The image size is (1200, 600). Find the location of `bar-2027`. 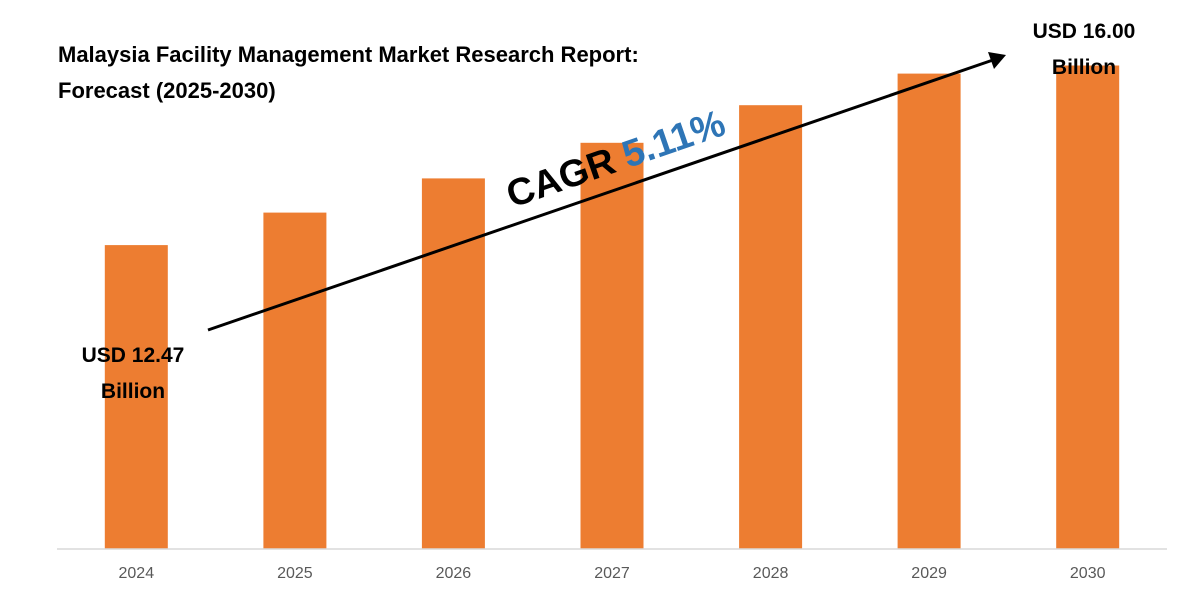

bar-2027 is located at coordinates (612, 346).